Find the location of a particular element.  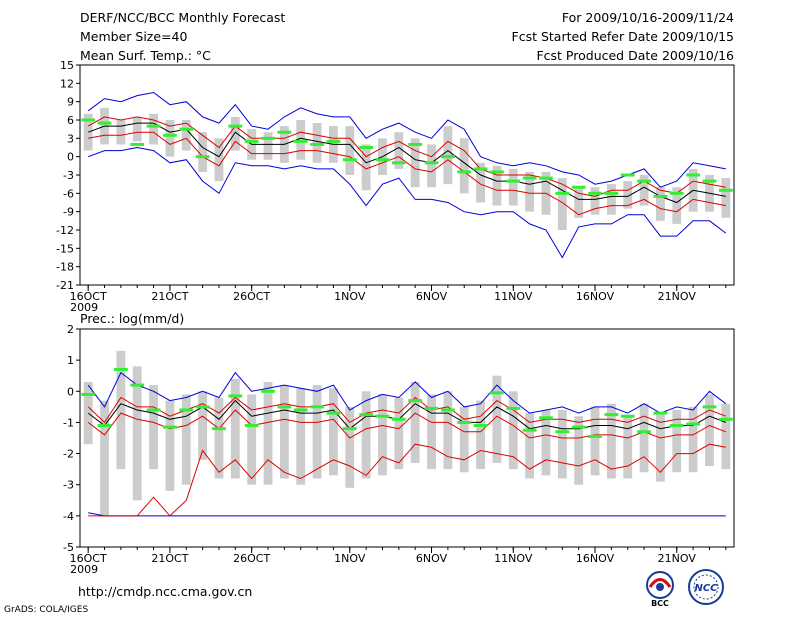

x-tick-label: 6NOV is located at coordinates (432, 558).